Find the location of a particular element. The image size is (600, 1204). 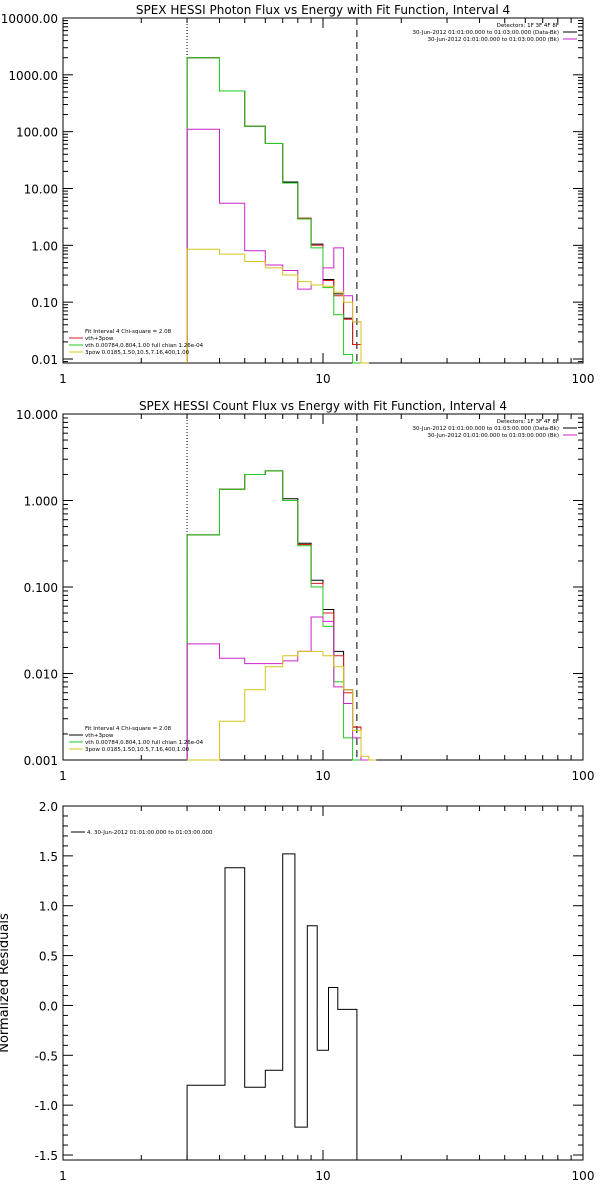

y-tick-label: 1.00 is located at coordinates (44, 246).